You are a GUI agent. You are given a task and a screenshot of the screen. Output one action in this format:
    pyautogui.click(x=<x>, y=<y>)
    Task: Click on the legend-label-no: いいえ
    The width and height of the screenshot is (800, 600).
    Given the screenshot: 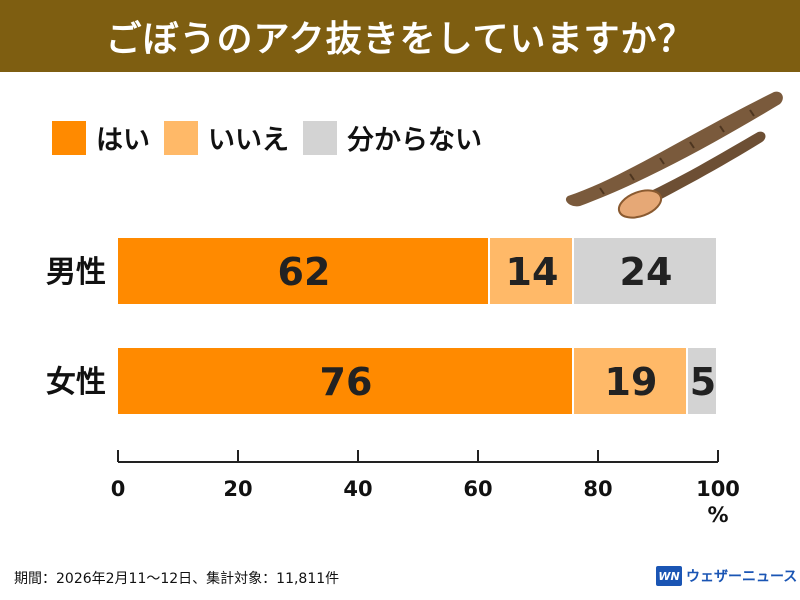 What is the action you would take?
    pyautogui.click(x=248, y=140)
    